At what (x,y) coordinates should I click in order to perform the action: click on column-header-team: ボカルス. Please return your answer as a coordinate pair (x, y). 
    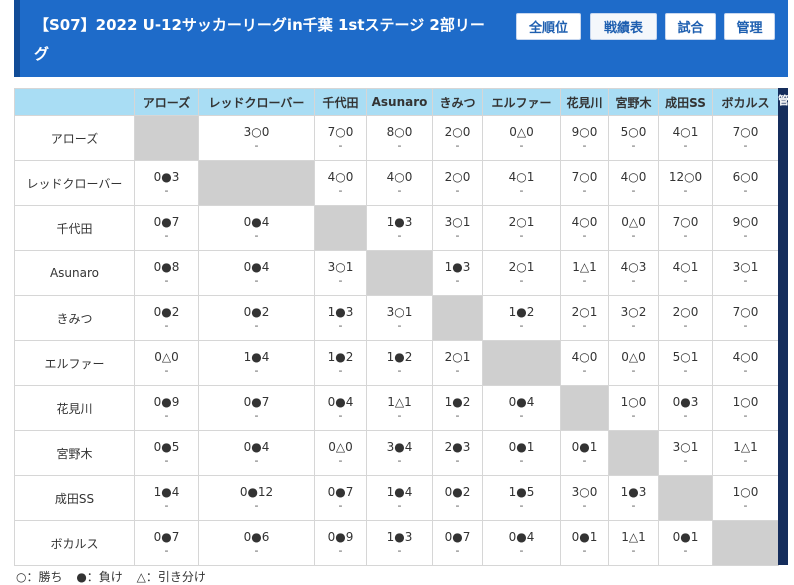
    Looking at the image, I should click on (745, 102).